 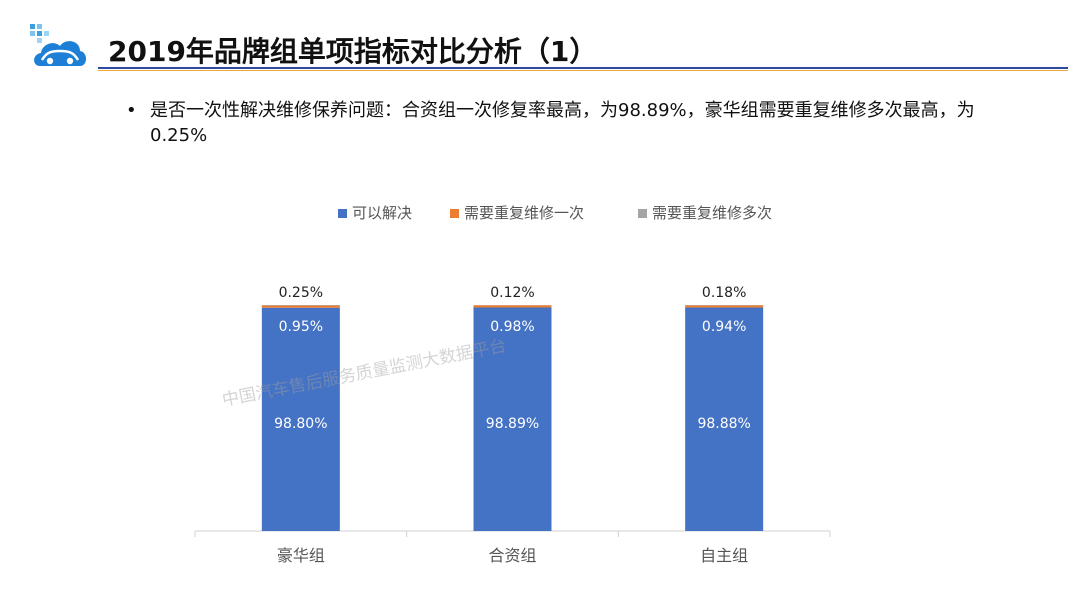 What do you see at coordinates (301, 555) in the screenshot?
I see `x-tick-label: 豪华组` at bounding box center [301, 555].